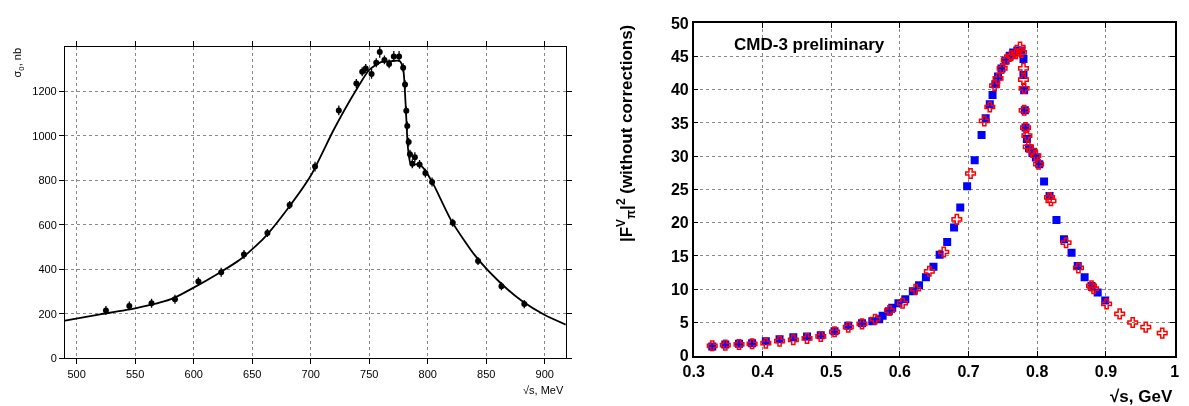 The width and height of the screenshot is (1189, 406). What do you see at coordinates (684, 323) in the screenshot?
I see `y-tick-label: 5` at bounding box center [684, 323].